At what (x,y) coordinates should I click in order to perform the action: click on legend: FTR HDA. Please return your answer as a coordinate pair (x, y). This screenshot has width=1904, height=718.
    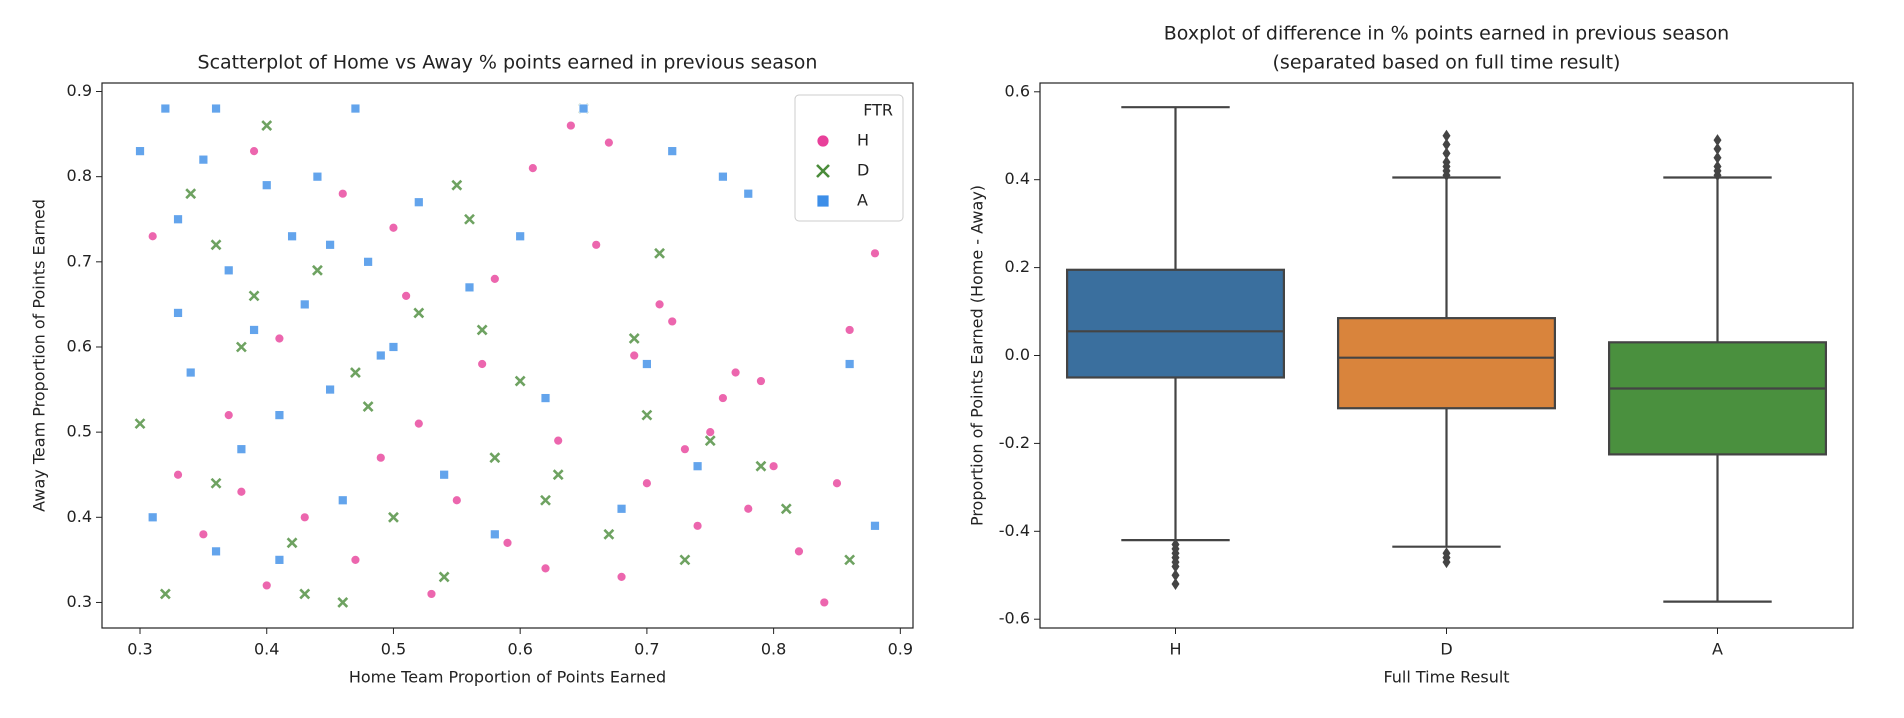
    Looking at the image, I should click on (849, 158).